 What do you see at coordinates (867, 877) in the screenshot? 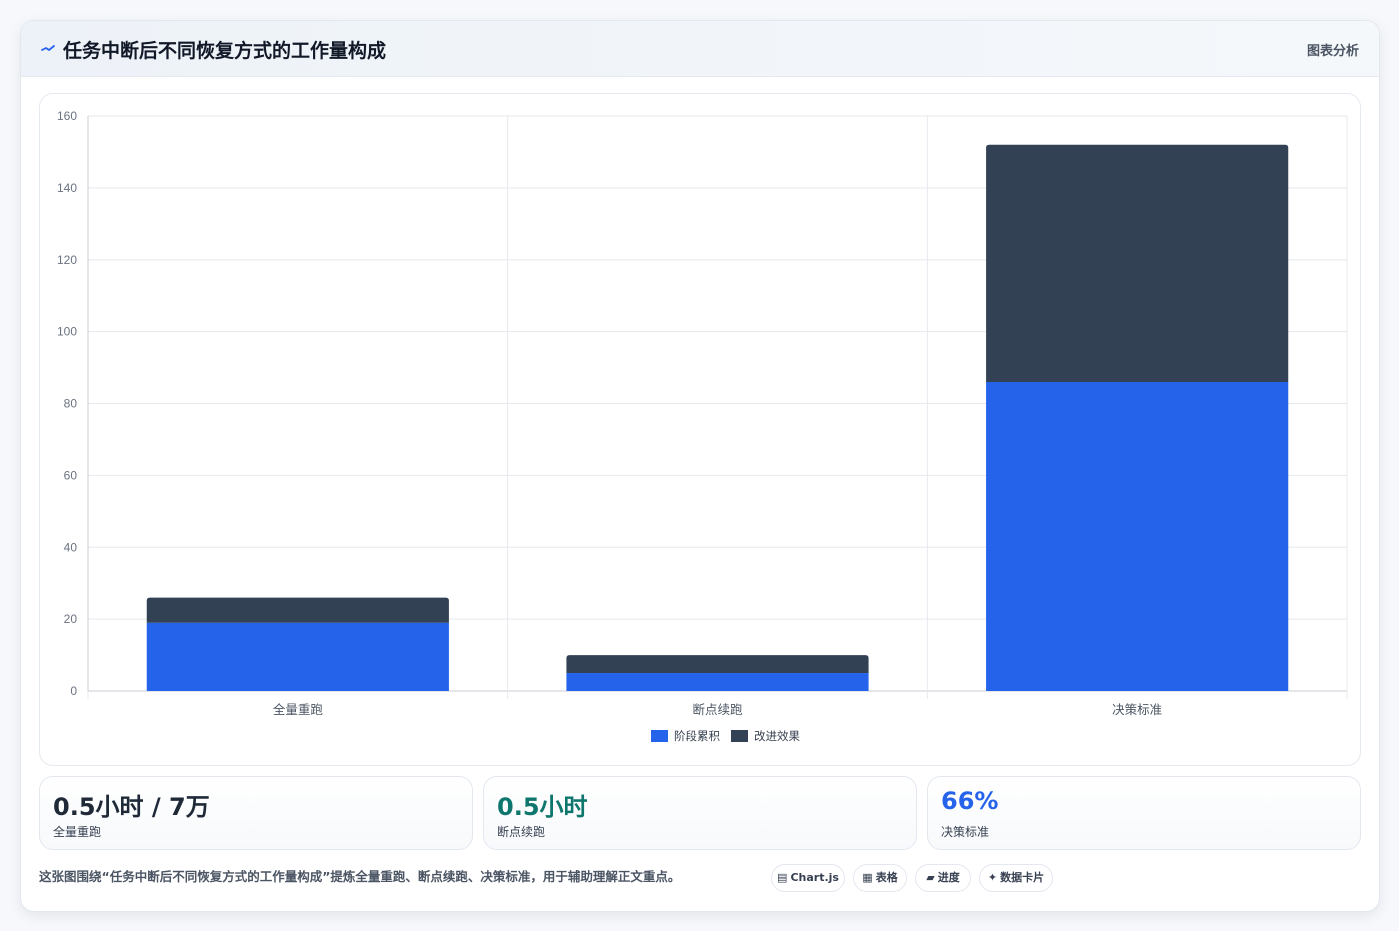
I see `table-icon: ▦` at bounding box center [867, 877].